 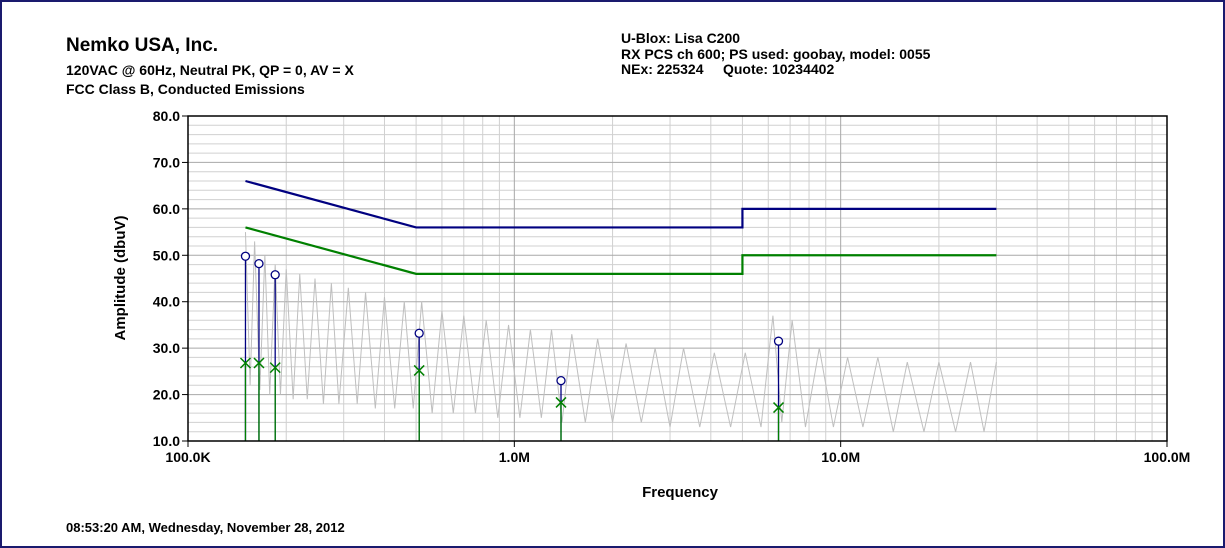 I want to click on y-tick-label: 20.0, so click(x=166, y=395).